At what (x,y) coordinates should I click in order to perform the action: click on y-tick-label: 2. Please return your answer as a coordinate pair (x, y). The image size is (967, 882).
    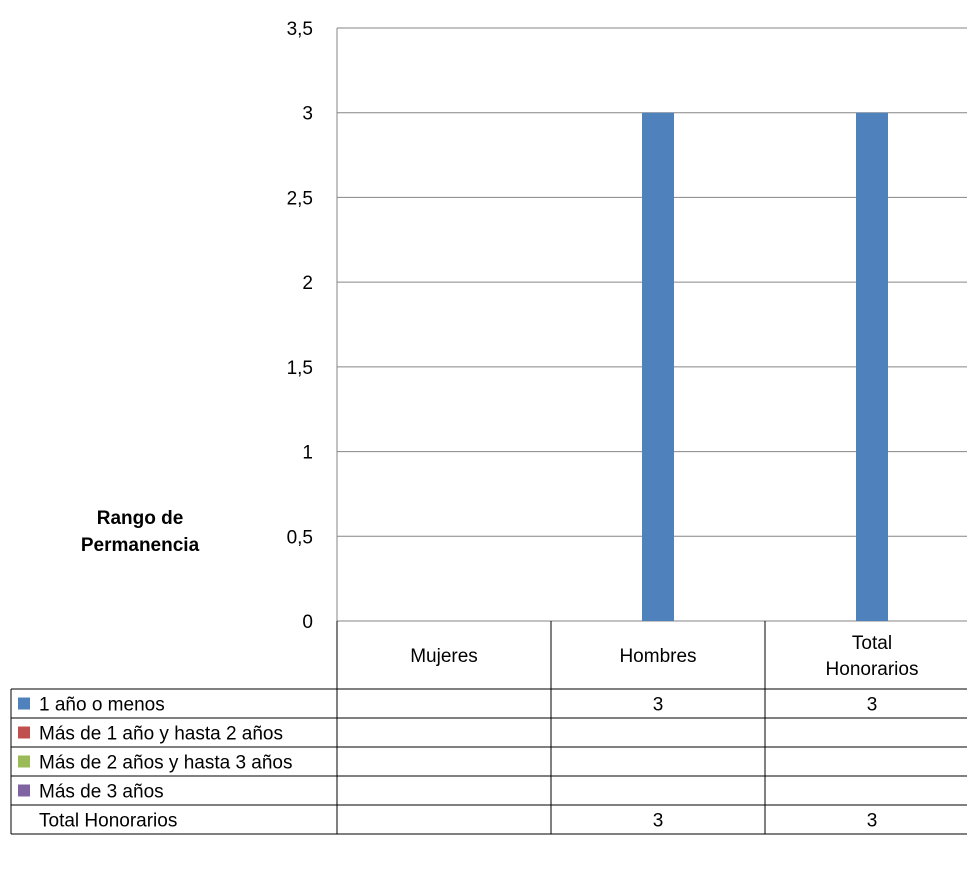
    Looking at the image, I should click on (307, 283).